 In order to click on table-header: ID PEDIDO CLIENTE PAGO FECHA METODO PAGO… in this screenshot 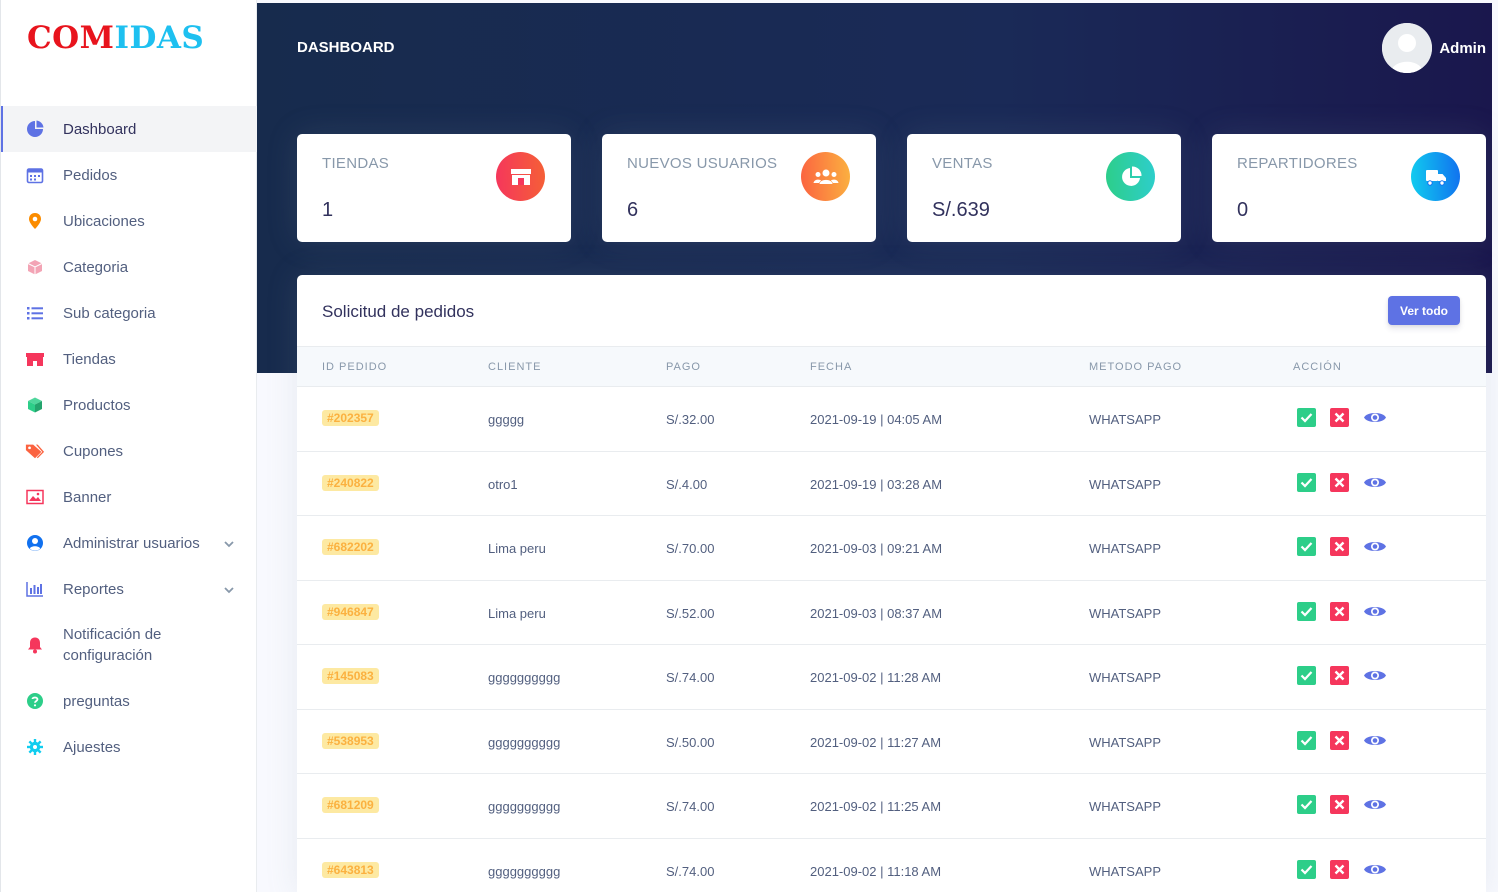, I will do `click(891, 366)`.